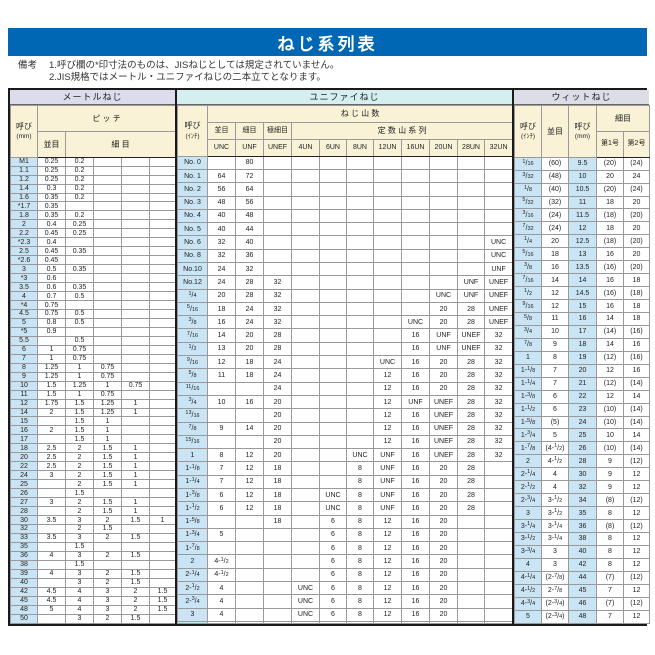 The image size is (655, 655). Describe the element at coordinates (582, 228) in the screenshot. I see `table-row: 7/32 (24) 12 18 20` at that location.